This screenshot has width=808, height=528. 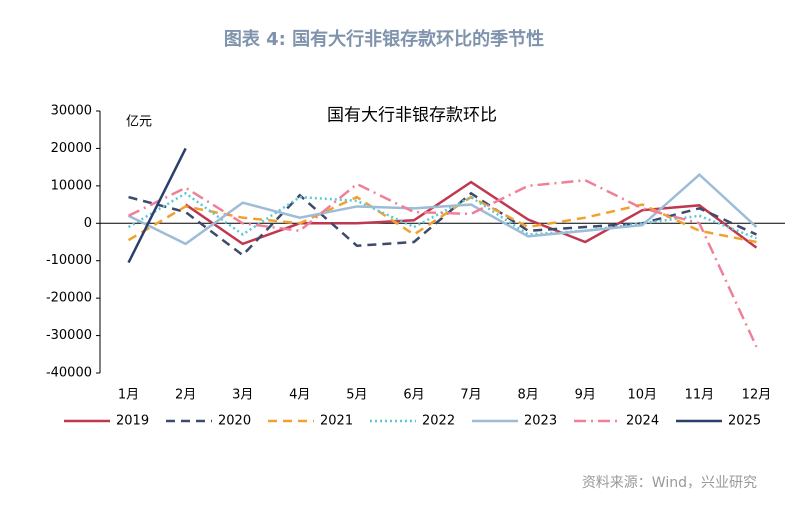 What do you see at coordinates (412, 116) in the screenshot?
I see `chart-title: 国有大行非银存款环比` at bounding box center [412, 116].